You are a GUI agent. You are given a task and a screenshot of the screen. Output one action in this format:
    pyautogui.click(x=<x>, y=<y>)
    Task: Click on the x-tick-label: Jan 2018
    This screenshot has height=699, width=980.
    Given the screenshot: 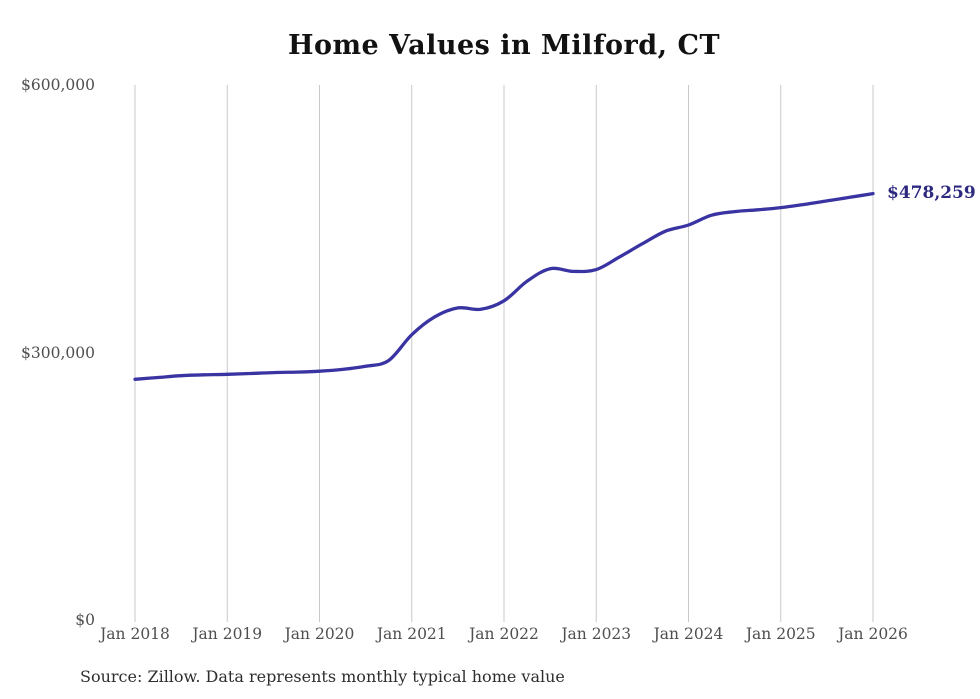 What is the action you would take?
    pyautogui.click(x=135, y=634)
    